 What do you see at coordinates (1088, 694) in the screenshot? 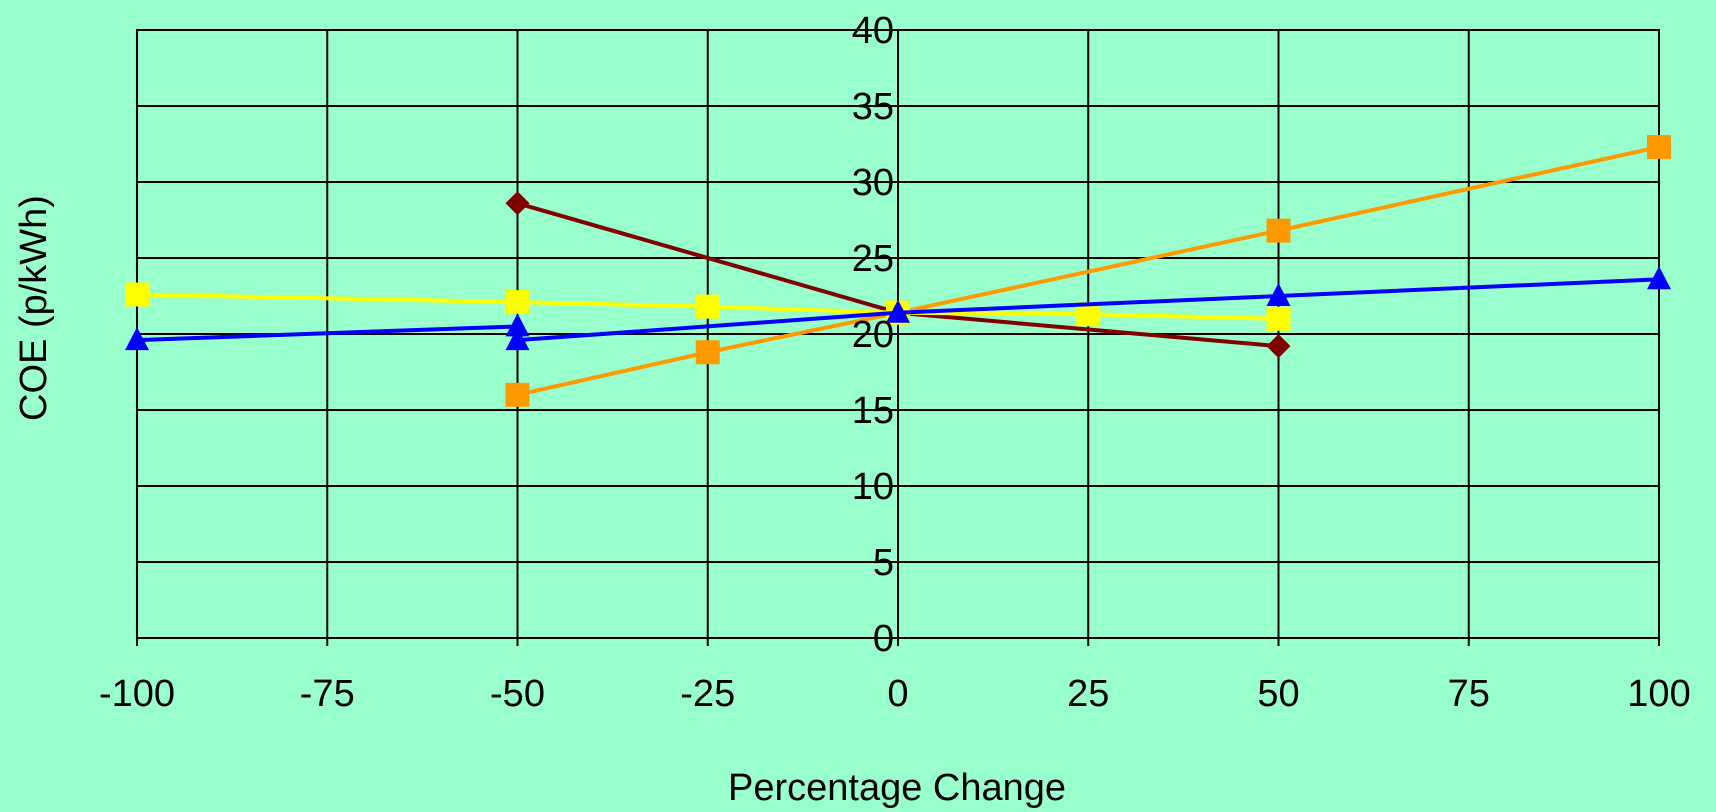
I see `x-tick-label: 25` at bounding box center [1088, 694].